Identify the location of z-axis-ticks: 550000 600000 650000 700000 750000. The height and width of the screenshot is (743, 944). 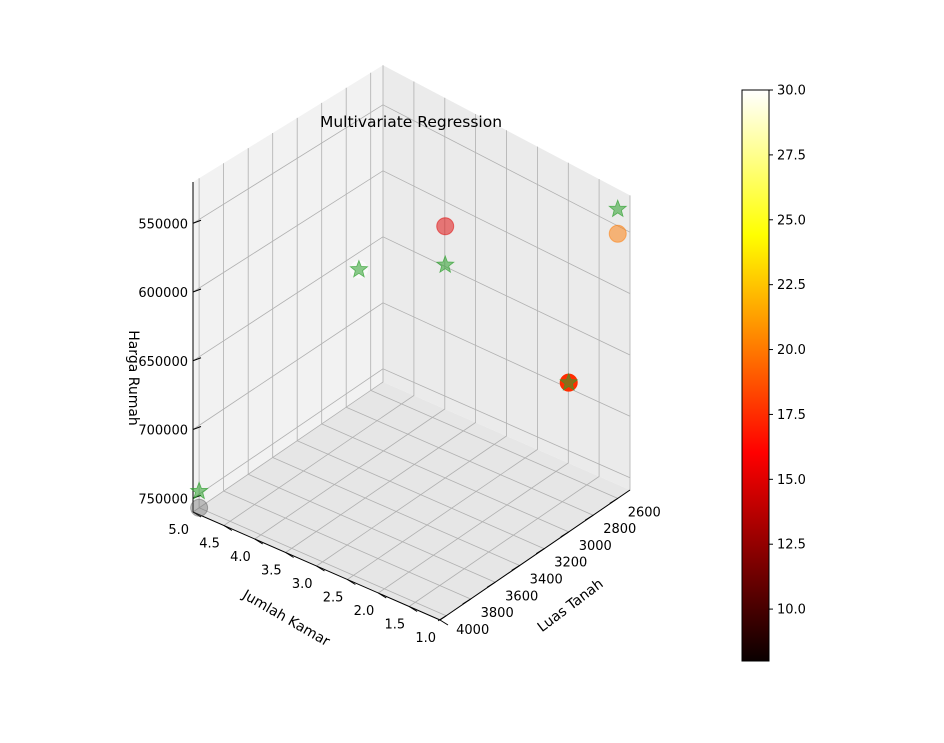
(170, 362).